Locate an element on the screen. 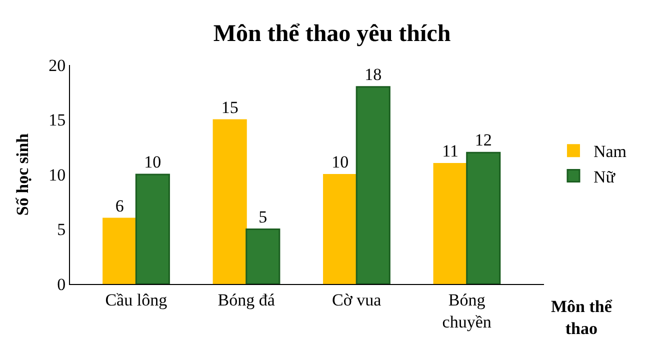 The width and height of the screenshot is (664, 344). data-label: 5 is located at coordinates (263, 216).